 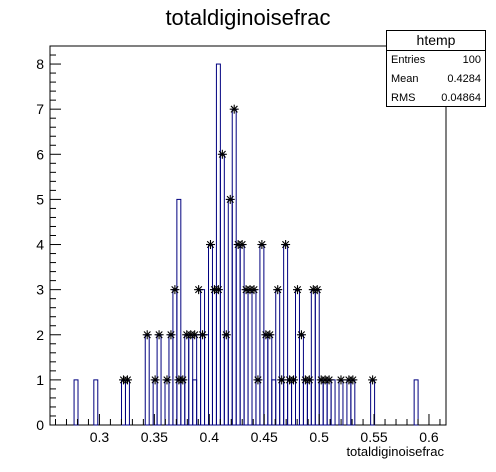 I want to click on stats-row-entries: Entries 100, so click(x=436, y=60).